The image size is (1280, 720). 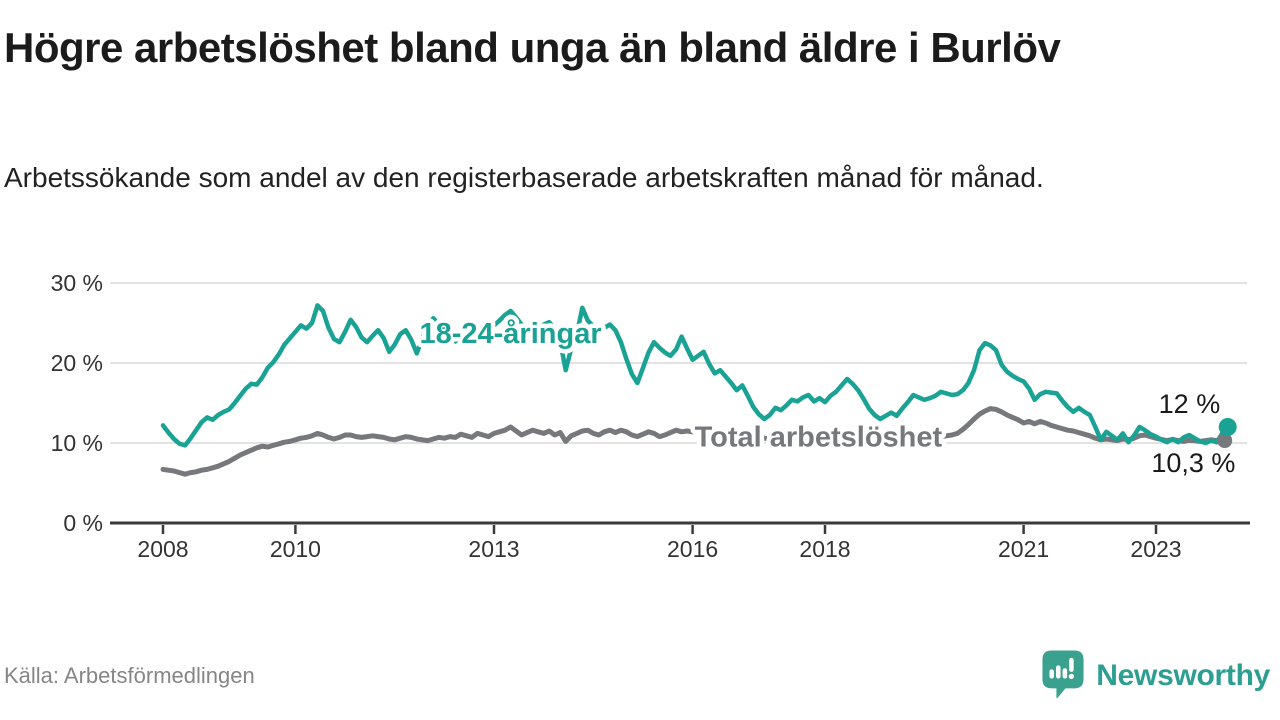 What do you see at coordinates (162, 549) in the screenshot?
I see `x-axis-label: 2008` at bounding box center [162, 549].